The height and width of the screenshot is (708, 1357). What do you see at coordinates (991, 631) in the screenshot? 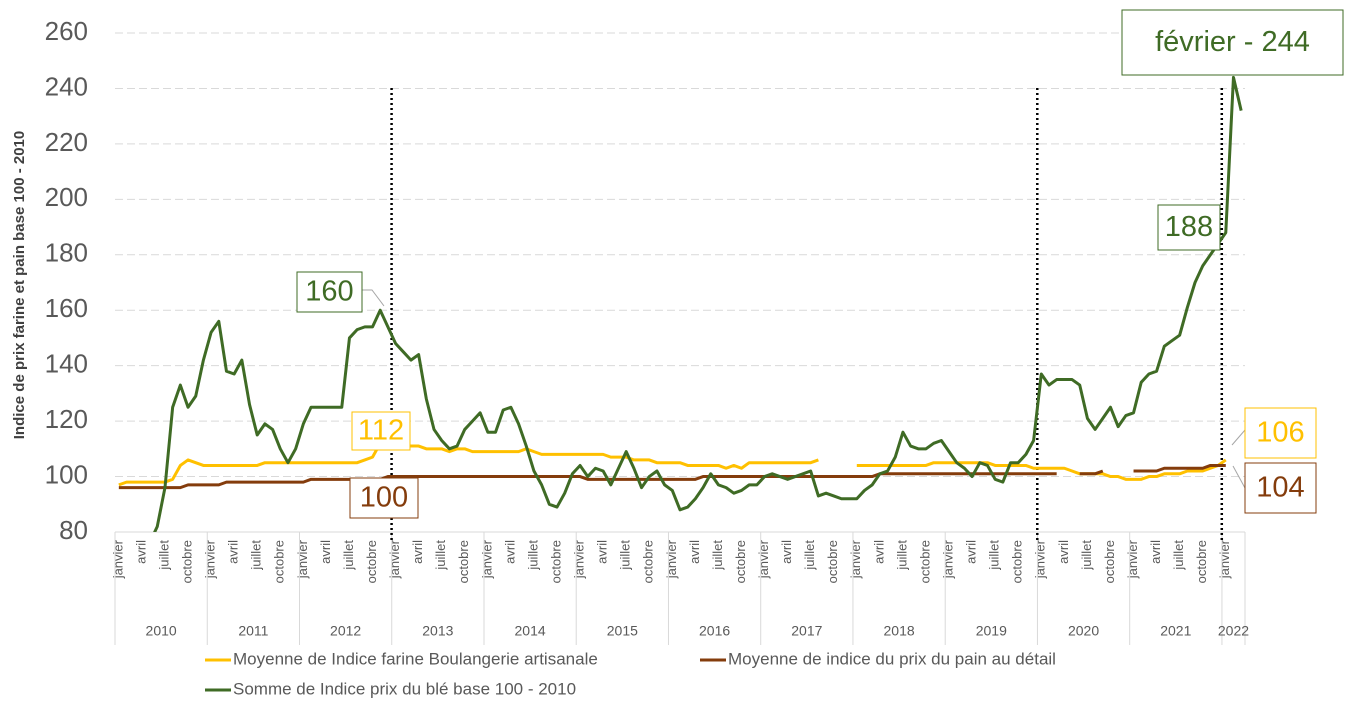
I see `year-label: 2019` at bounding box center [991, 631].